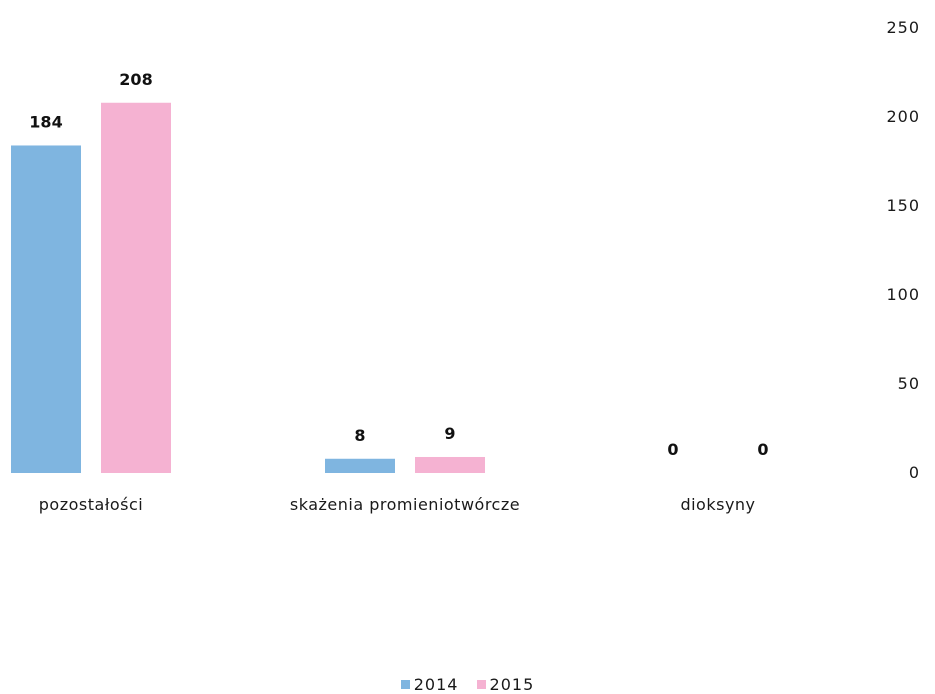  I want to click on y-tick-50: 50, so click(909, 383).